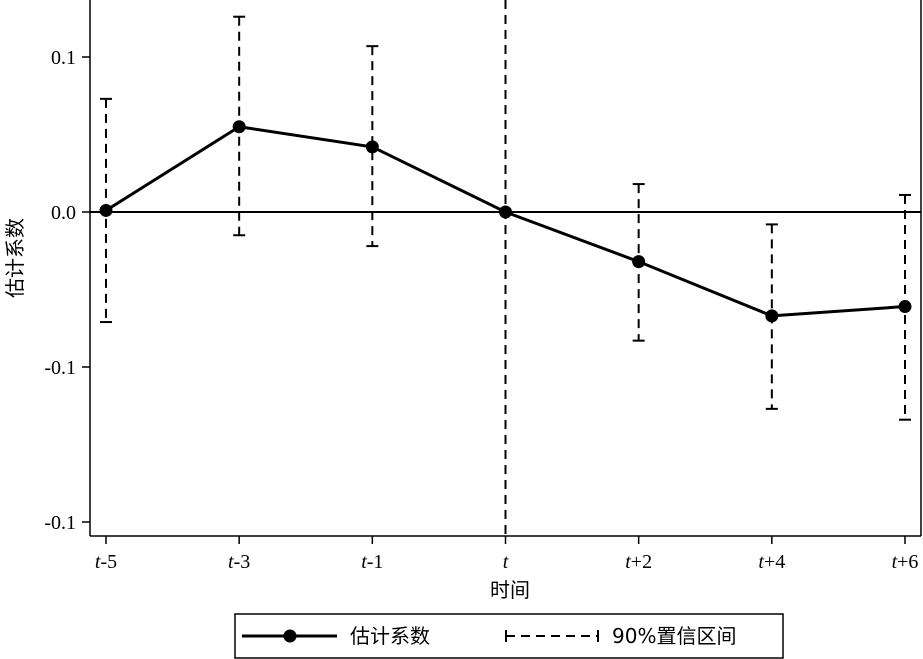  Describe the element at coordinates (372, 562) in the screenshot. I see `x-tick-label: t-1` at that location.